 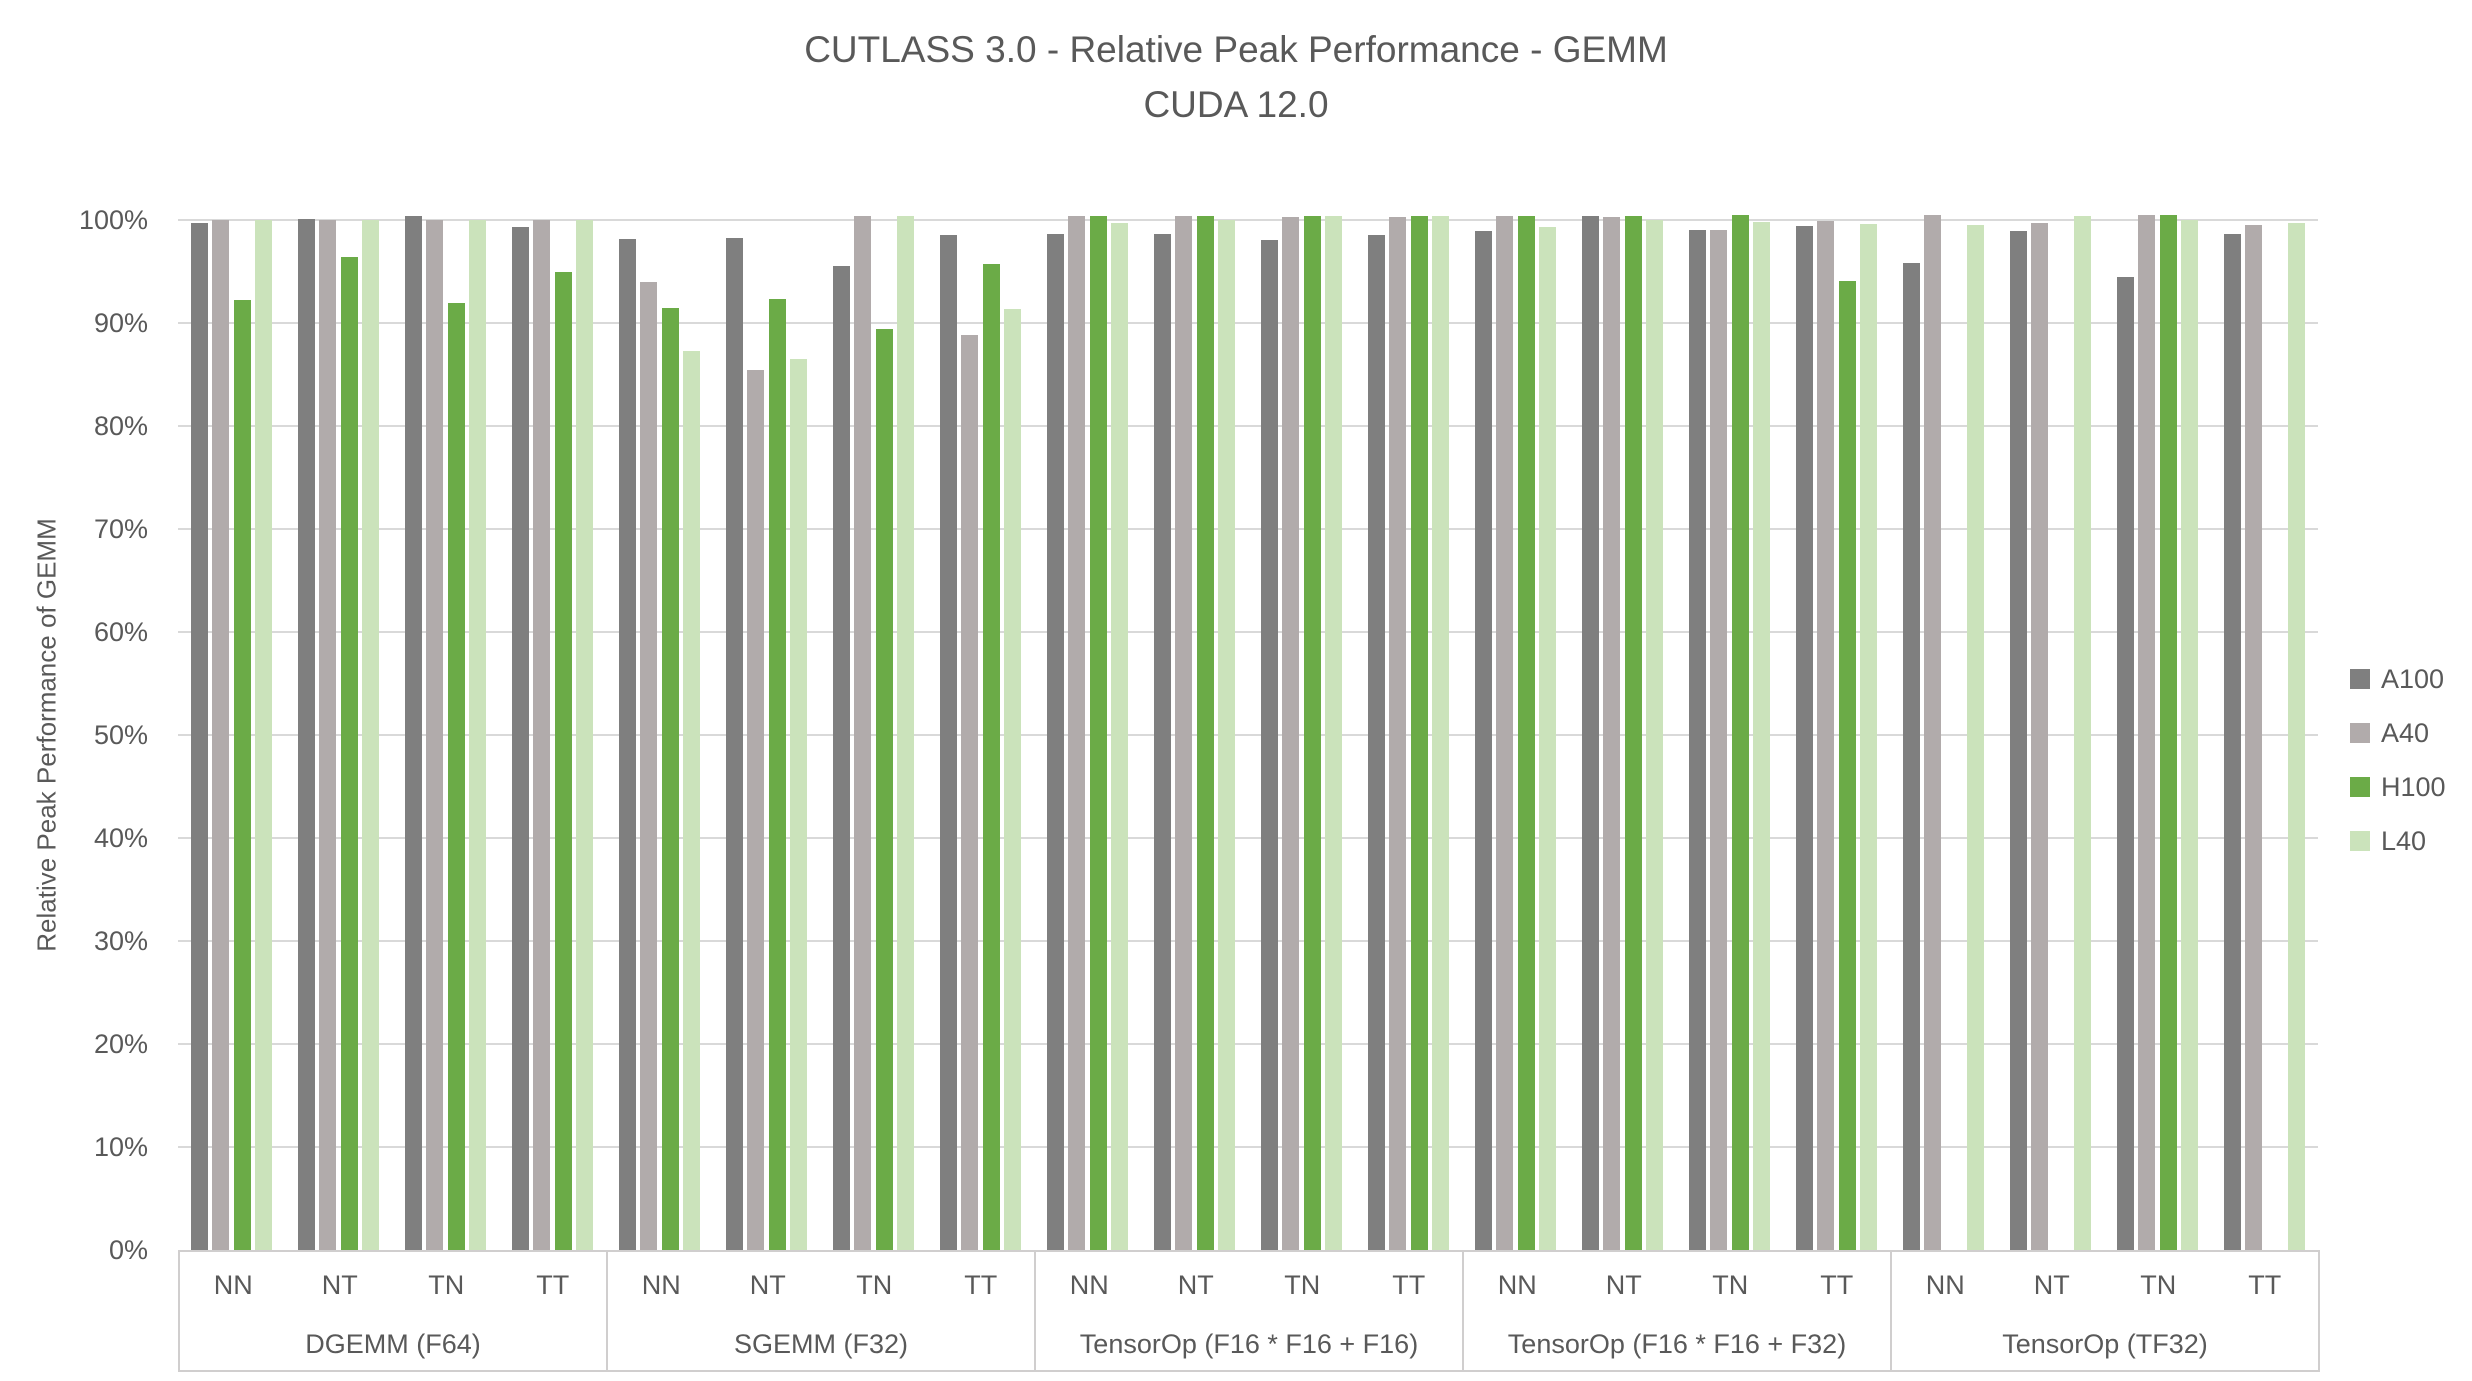 I want to click on cluster-label: TN, so click(x=446, y=1284).